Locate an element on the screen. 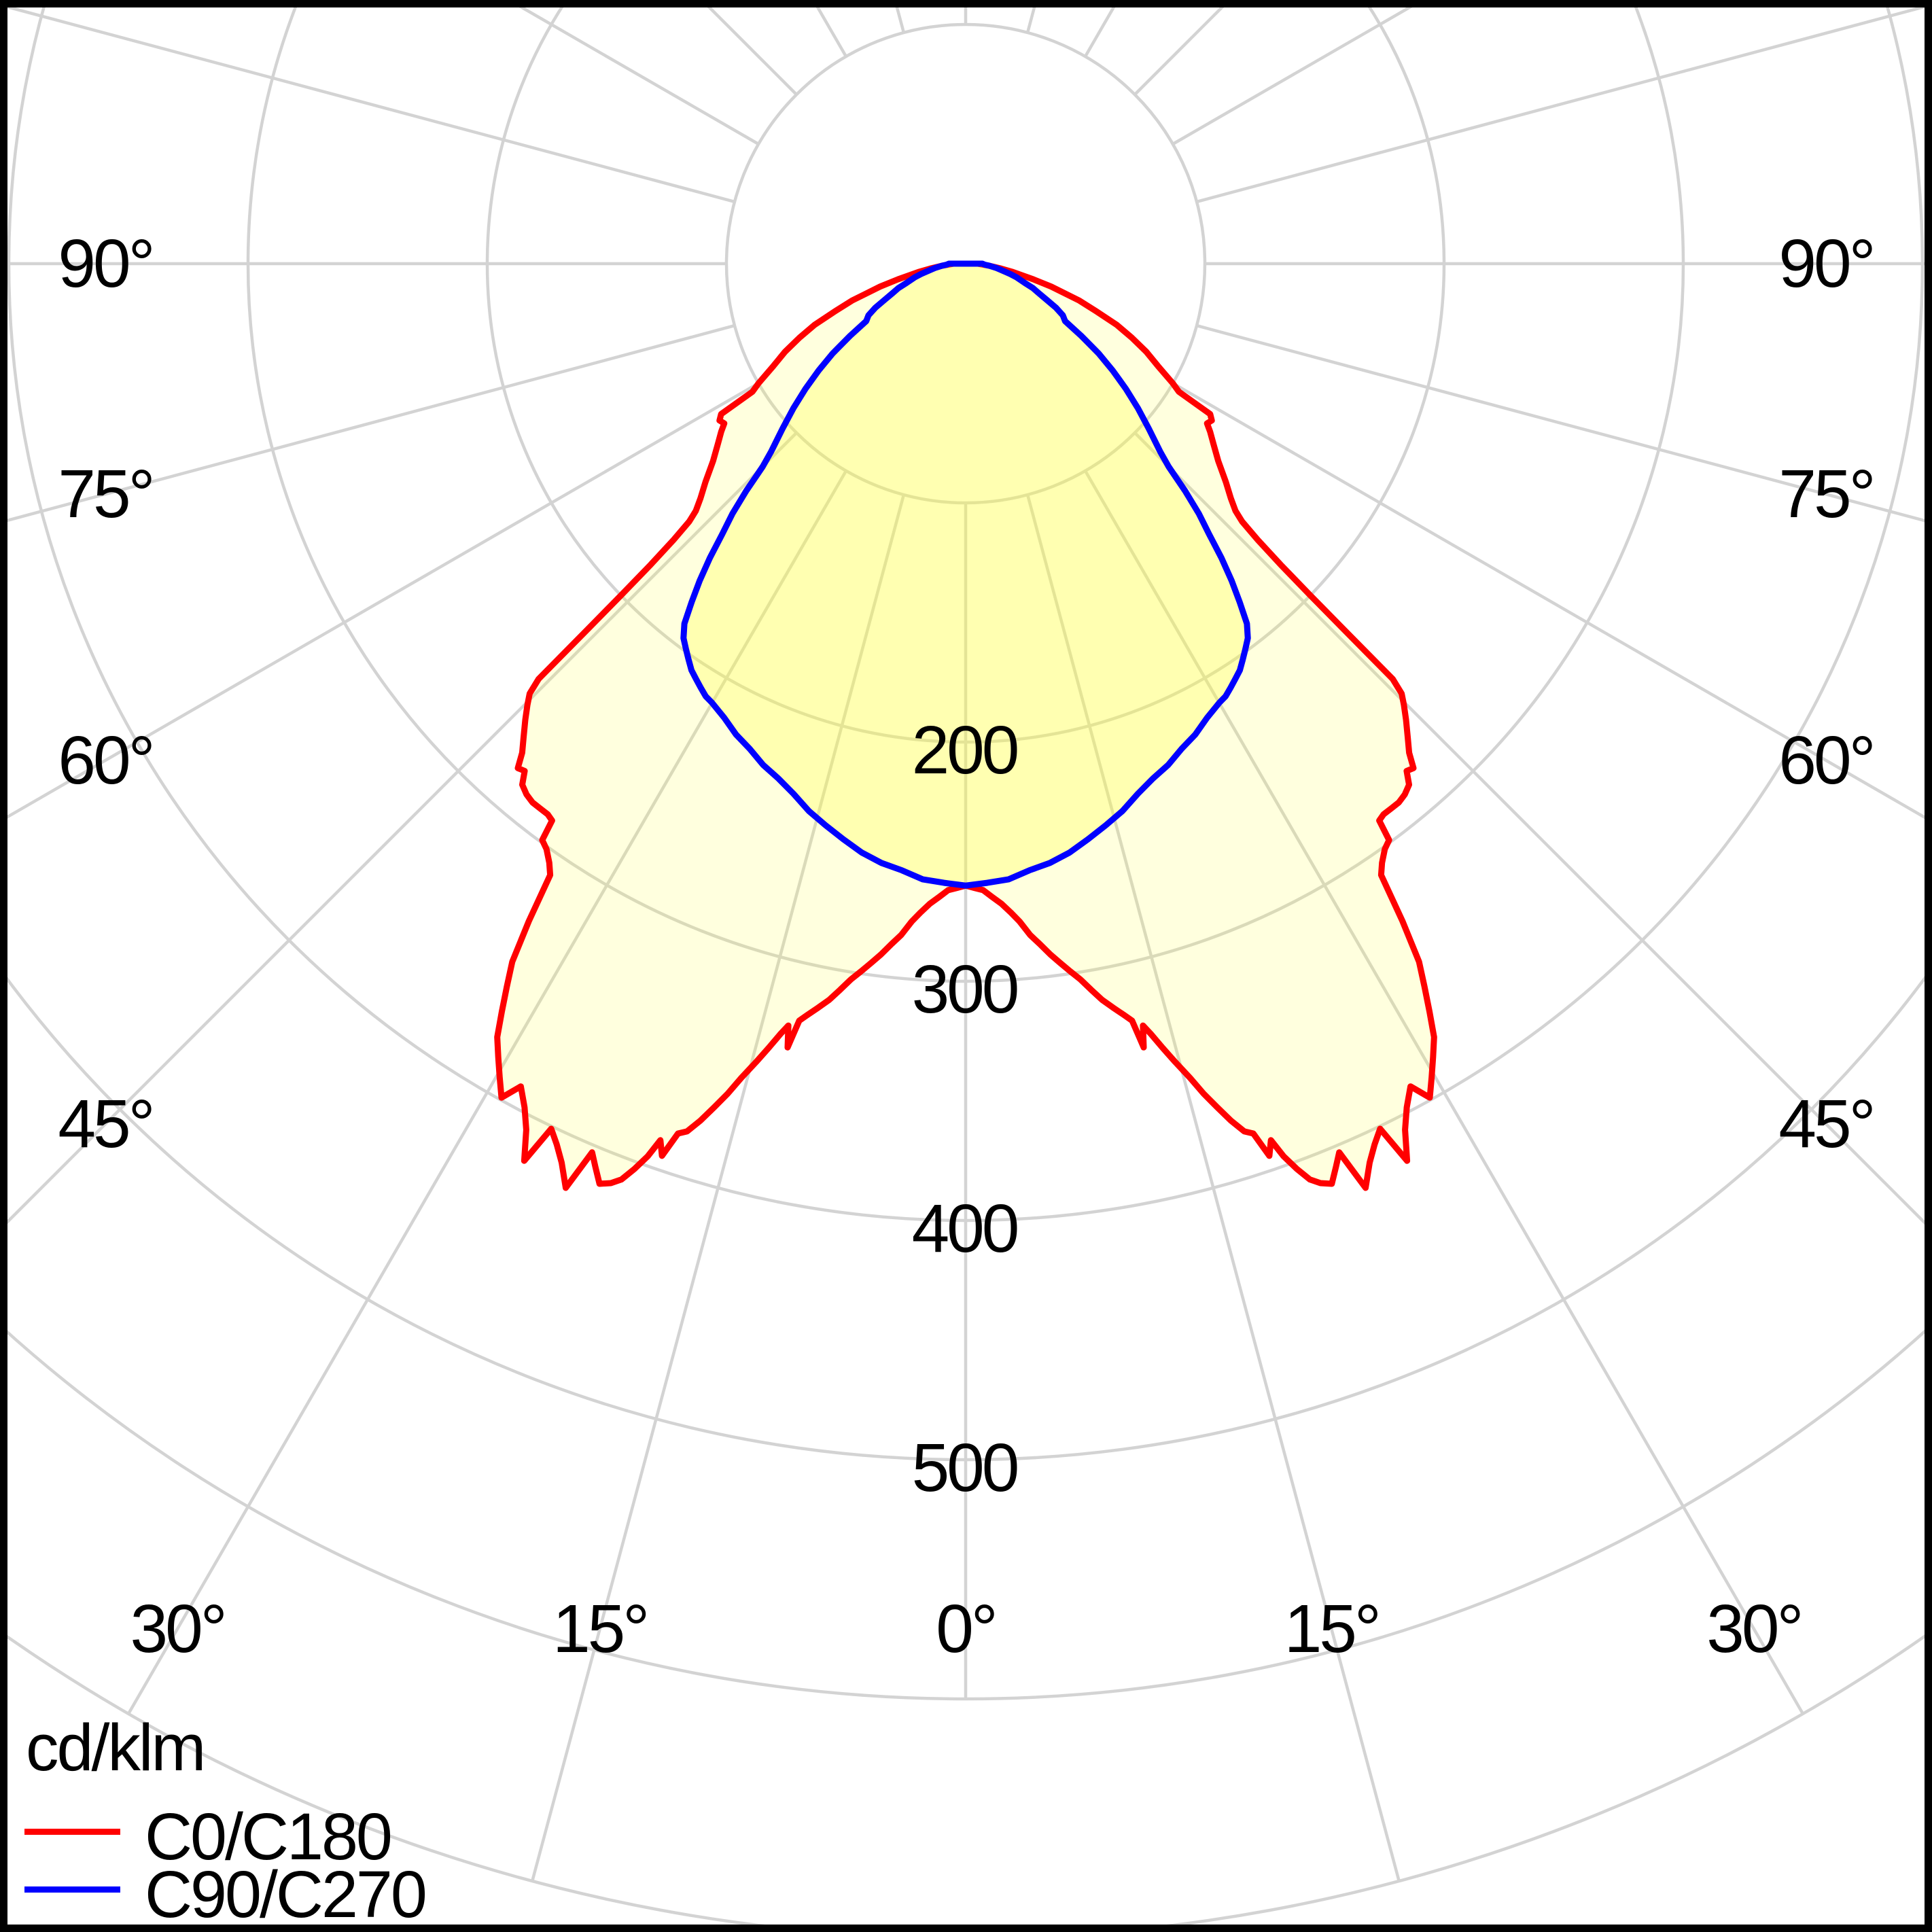 The image size is (1932, 1932). ring-label: 400 is located at coordinates (964, 1229).